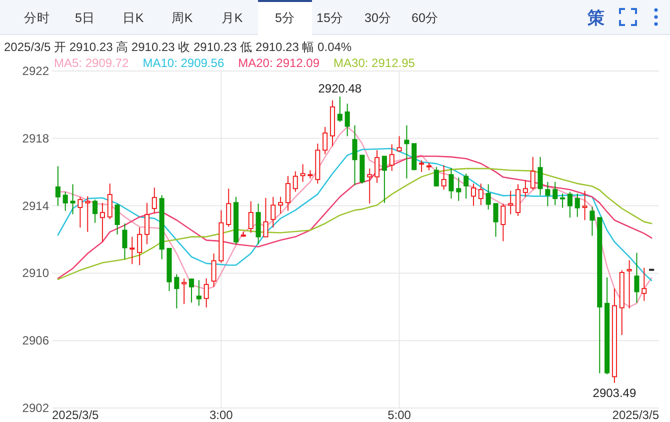 This screenshot has height=422, width=670. Describe the element at coordinates (36, 341) in the screenshot. I see `y-tick-label: 2906` at that location.